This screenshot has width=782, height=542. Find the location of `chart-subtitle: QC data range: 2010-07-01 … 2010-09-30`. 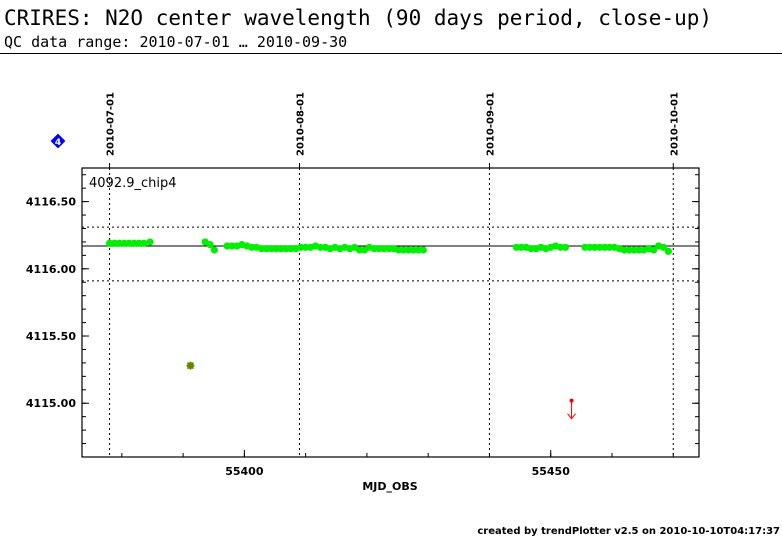

chart-subtitle: QC data range: 2010-07-01 … 2010-09-30 is located at coordinates (176, 42).